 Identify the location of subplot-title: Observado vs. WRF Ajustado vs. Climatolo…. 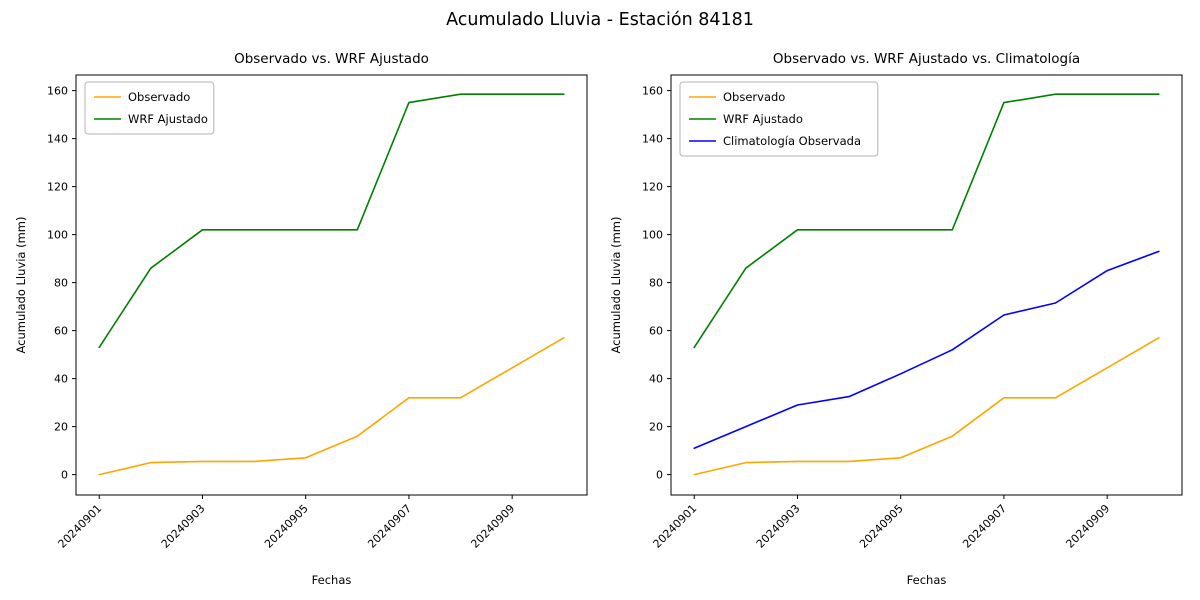
(926, 59).